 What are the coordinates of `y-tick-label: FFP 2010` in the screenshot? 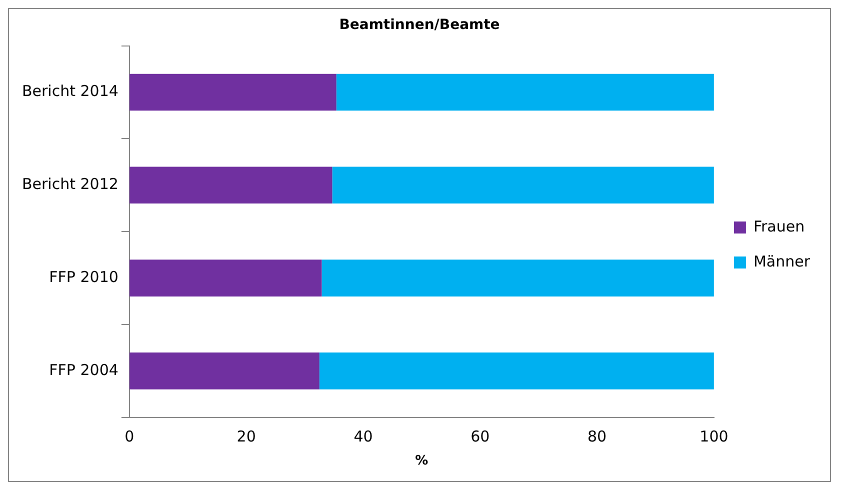 It's located at (83, 277).